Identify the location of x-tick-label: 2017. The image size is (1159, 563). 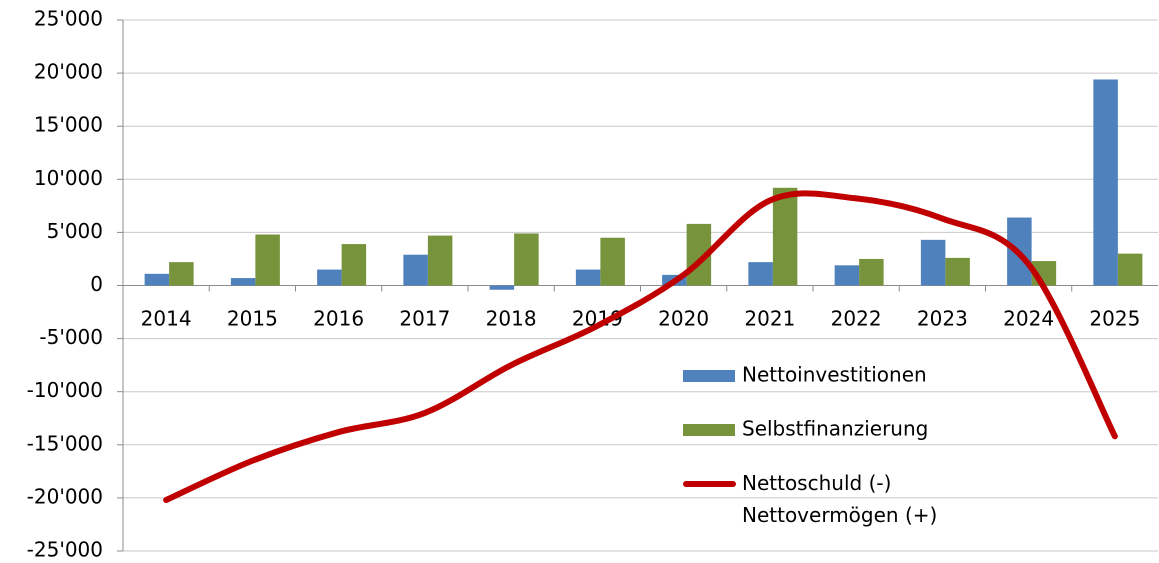
(424, 319).